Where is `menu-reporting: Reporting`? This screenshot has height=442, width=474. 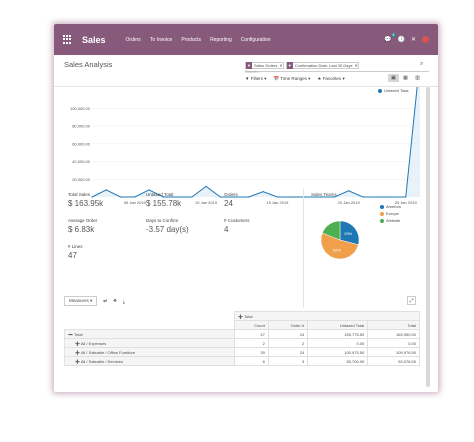 menu-reporting: Reporting is located at coordinates (221, 39).